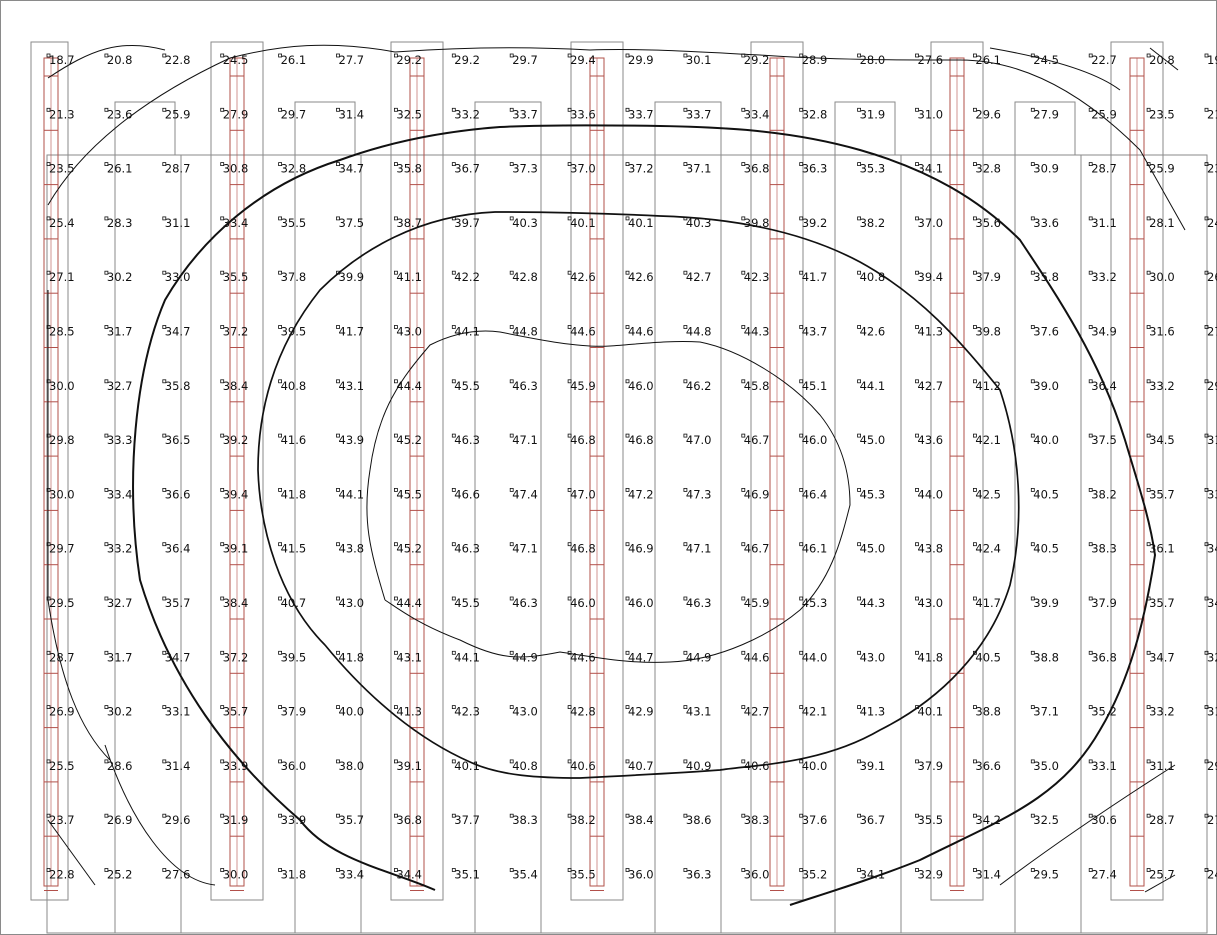  Describe the element at coordinates (62, 60) in the screenshot. I see `grid-value-label: 18.7` at that location.